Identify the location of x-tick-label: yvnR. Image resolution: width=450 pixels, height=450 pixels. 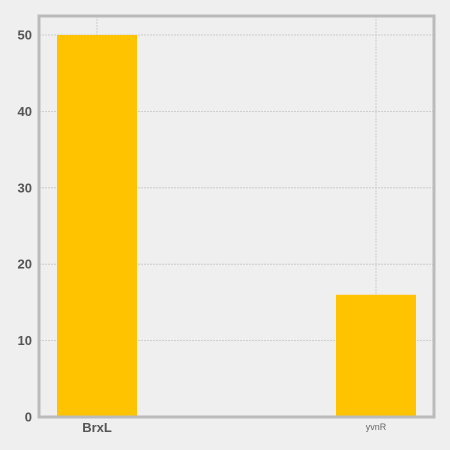
(376, 427).